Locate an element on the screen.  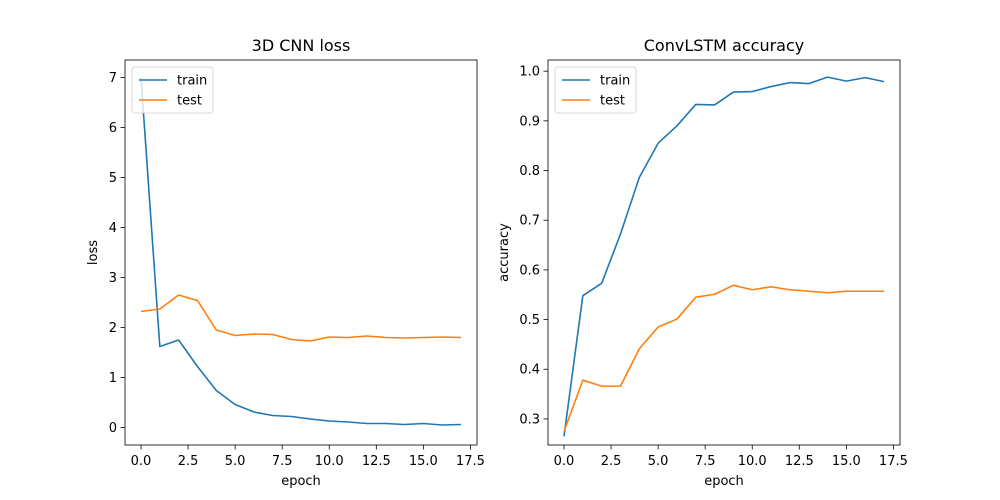
y-tick-label: 0.3 is located at coordinates (529, 419).